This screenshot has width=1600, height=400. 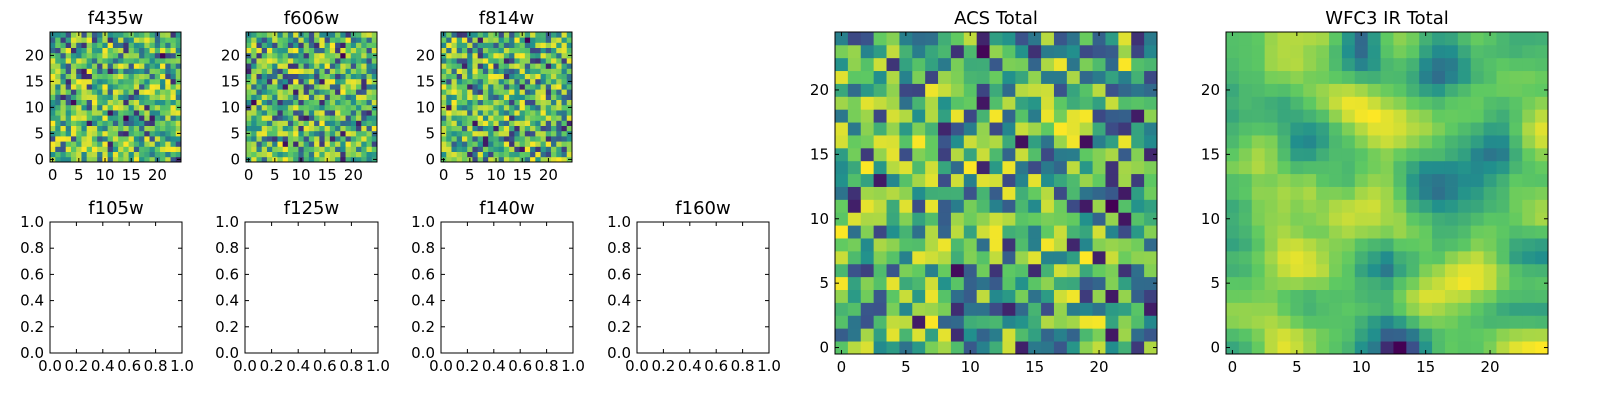 I want to click on y-tick-label: 0.6, so click(x=32, y=274).